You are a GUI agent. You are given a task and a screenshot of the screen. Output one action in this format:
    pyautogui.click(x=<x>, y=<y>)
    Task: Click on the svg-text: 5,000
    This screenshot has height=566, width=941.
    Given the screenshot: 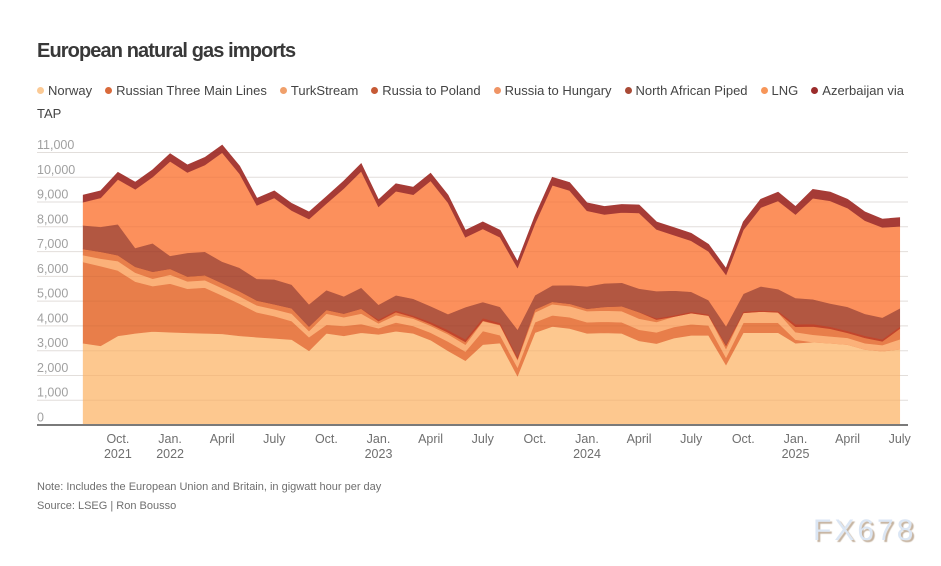 What is the action you would take?
    pyautogui.click(x=52, y=294)
    